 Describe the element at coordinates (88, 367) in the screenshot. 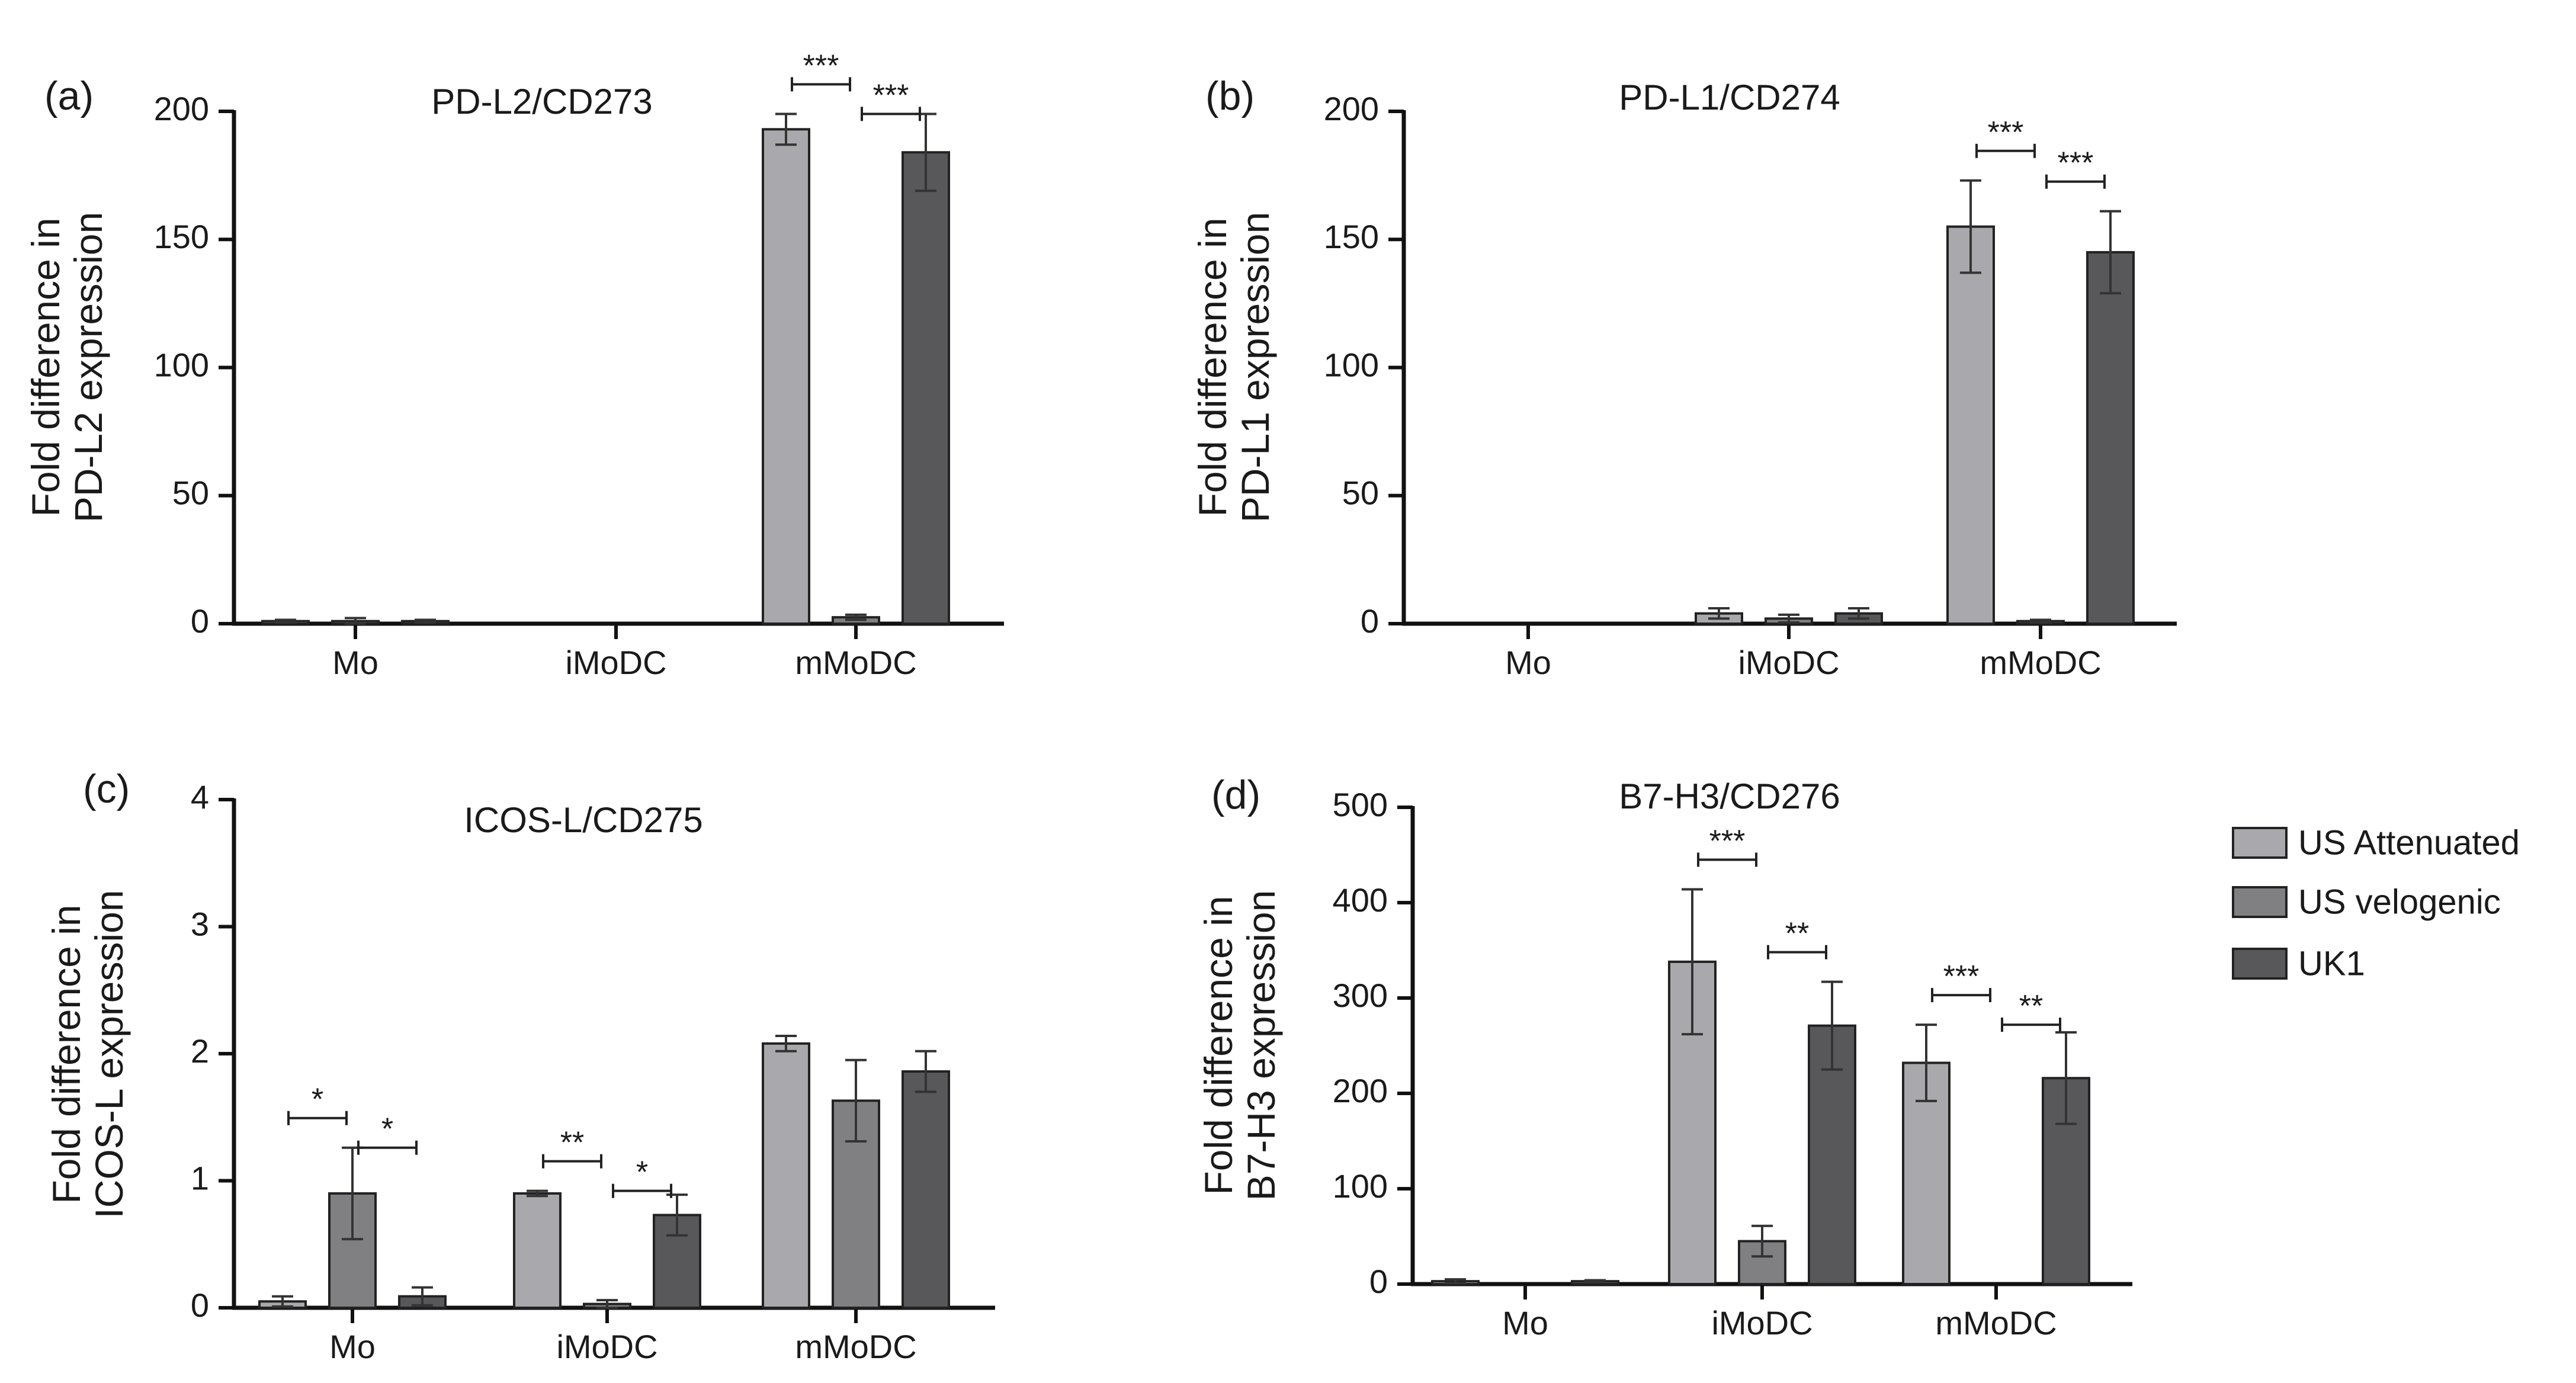

I see `y-axis-label-line: PD-L2 expression` at that location.